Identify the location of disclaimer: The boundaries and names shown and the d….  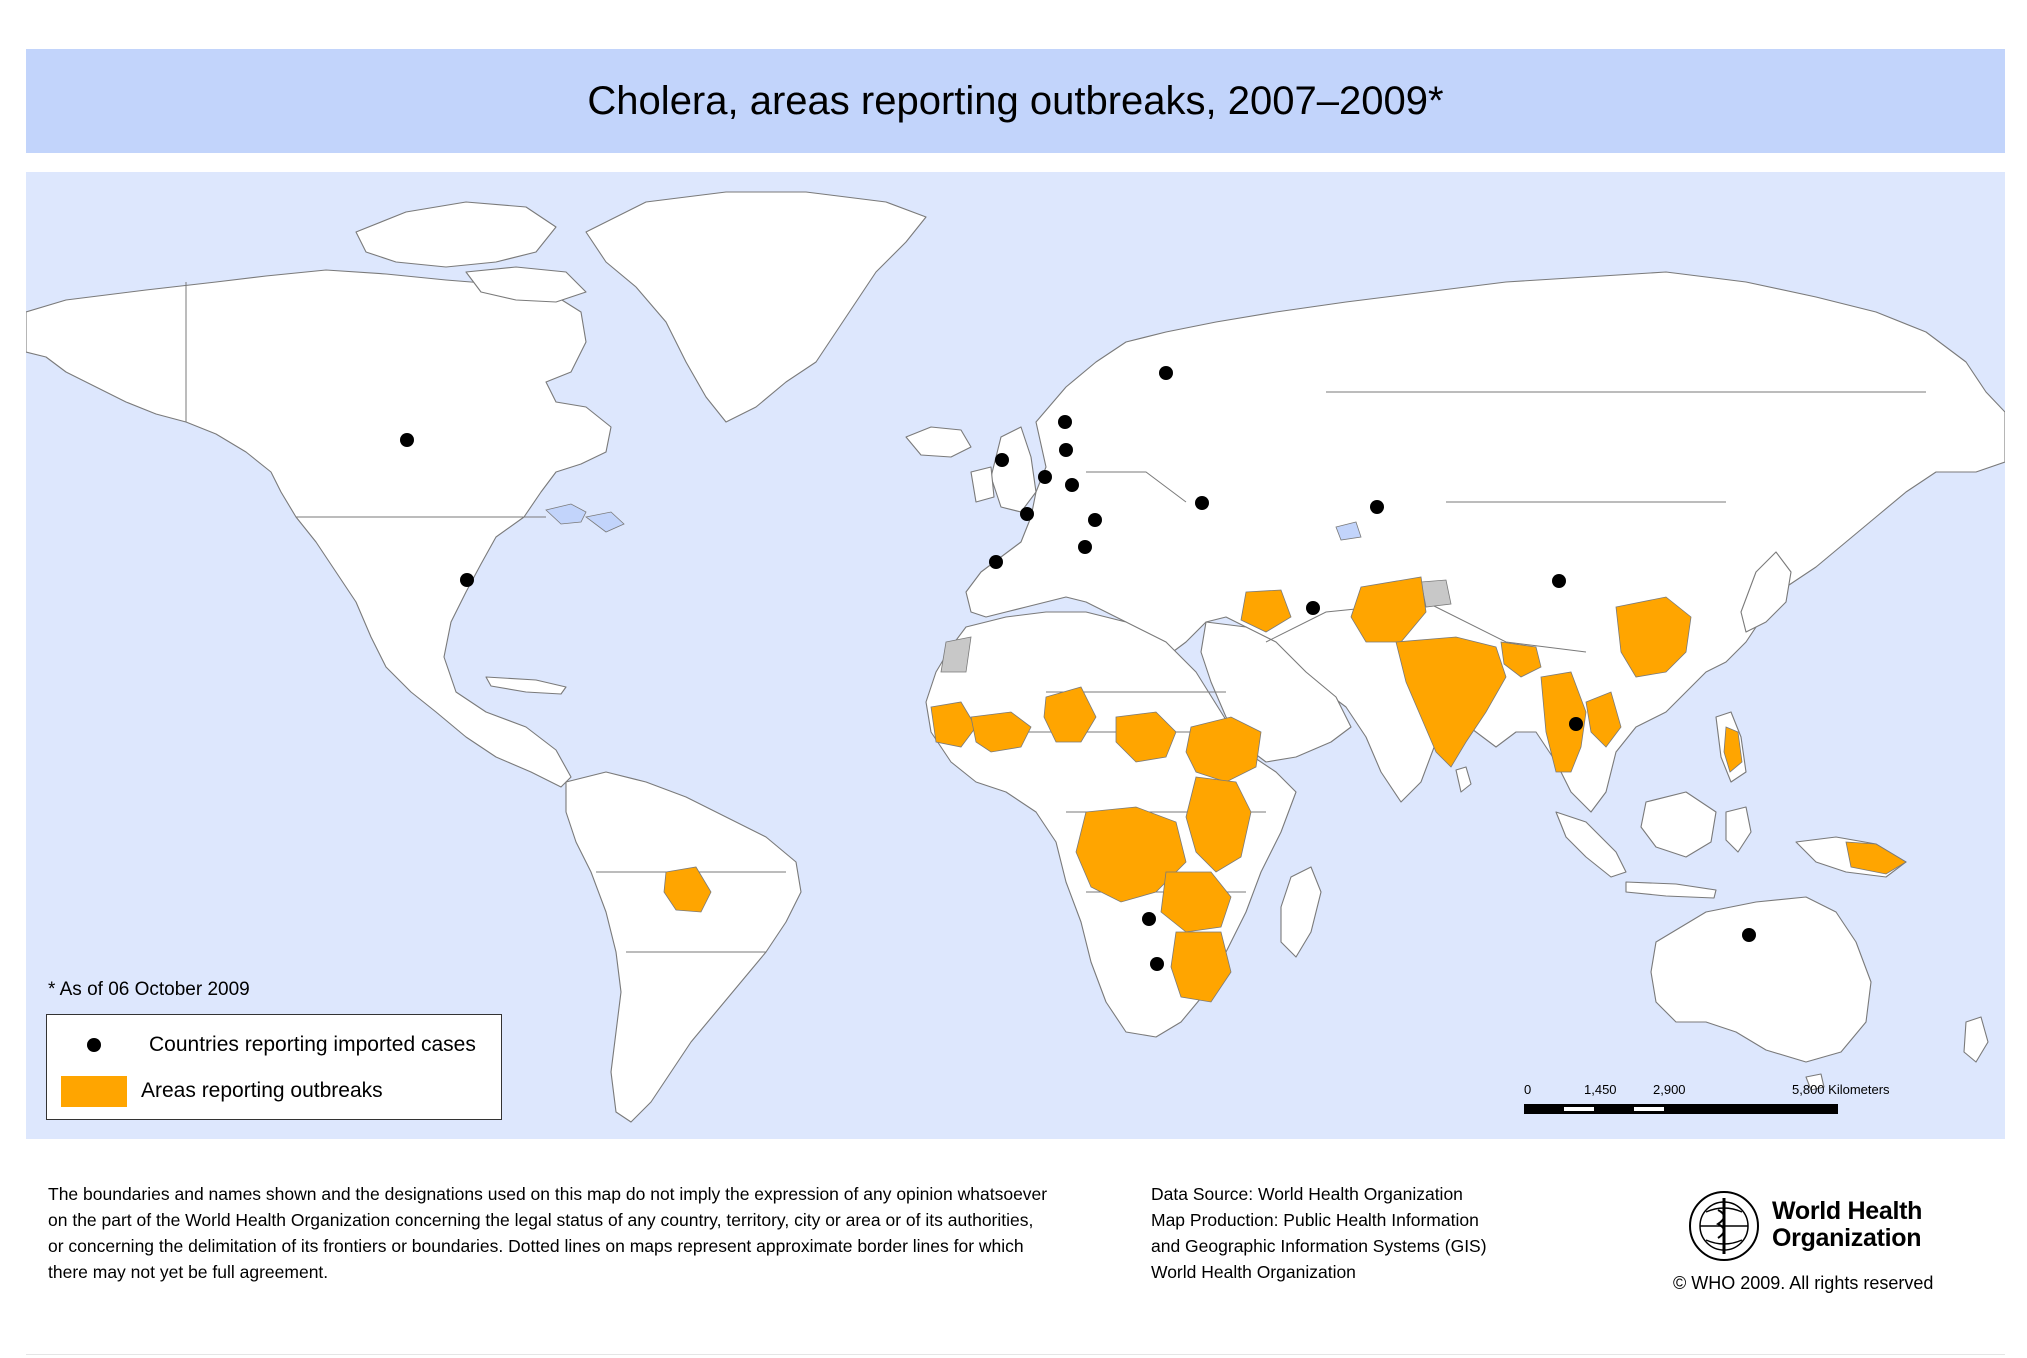
(575, 1233).